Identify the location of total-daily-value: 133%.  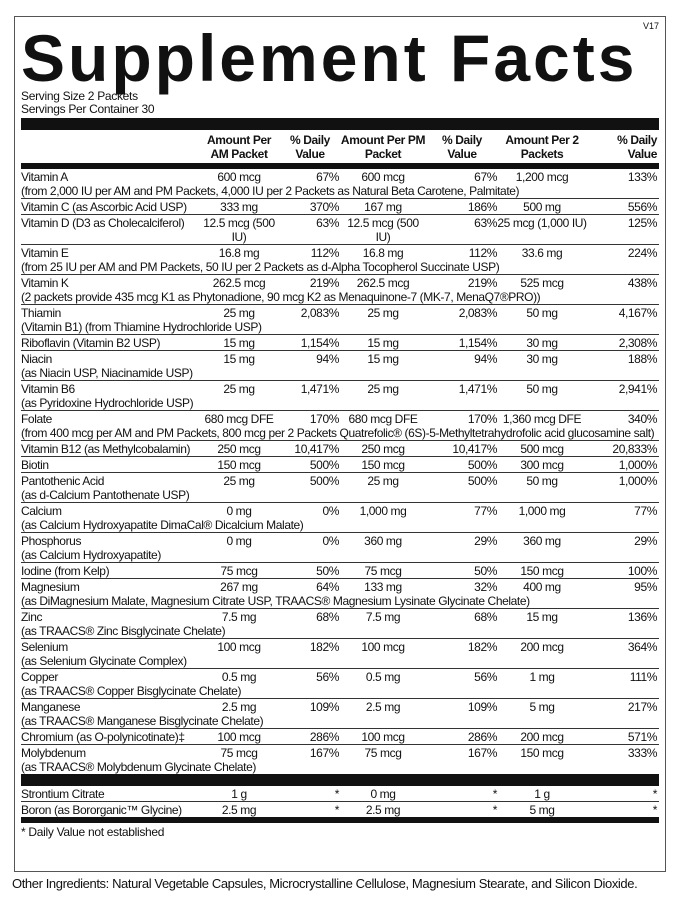
(642, 176).